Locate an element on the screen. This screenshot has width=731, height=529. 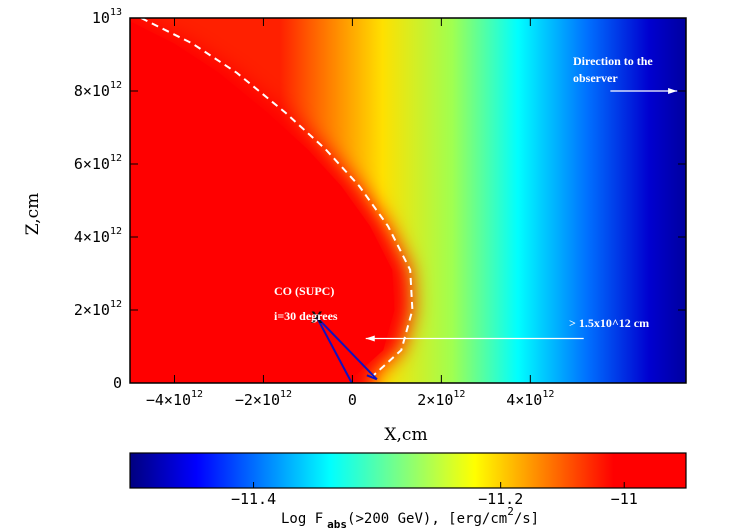
orbit-line-b is located at coordinates (372, 377).